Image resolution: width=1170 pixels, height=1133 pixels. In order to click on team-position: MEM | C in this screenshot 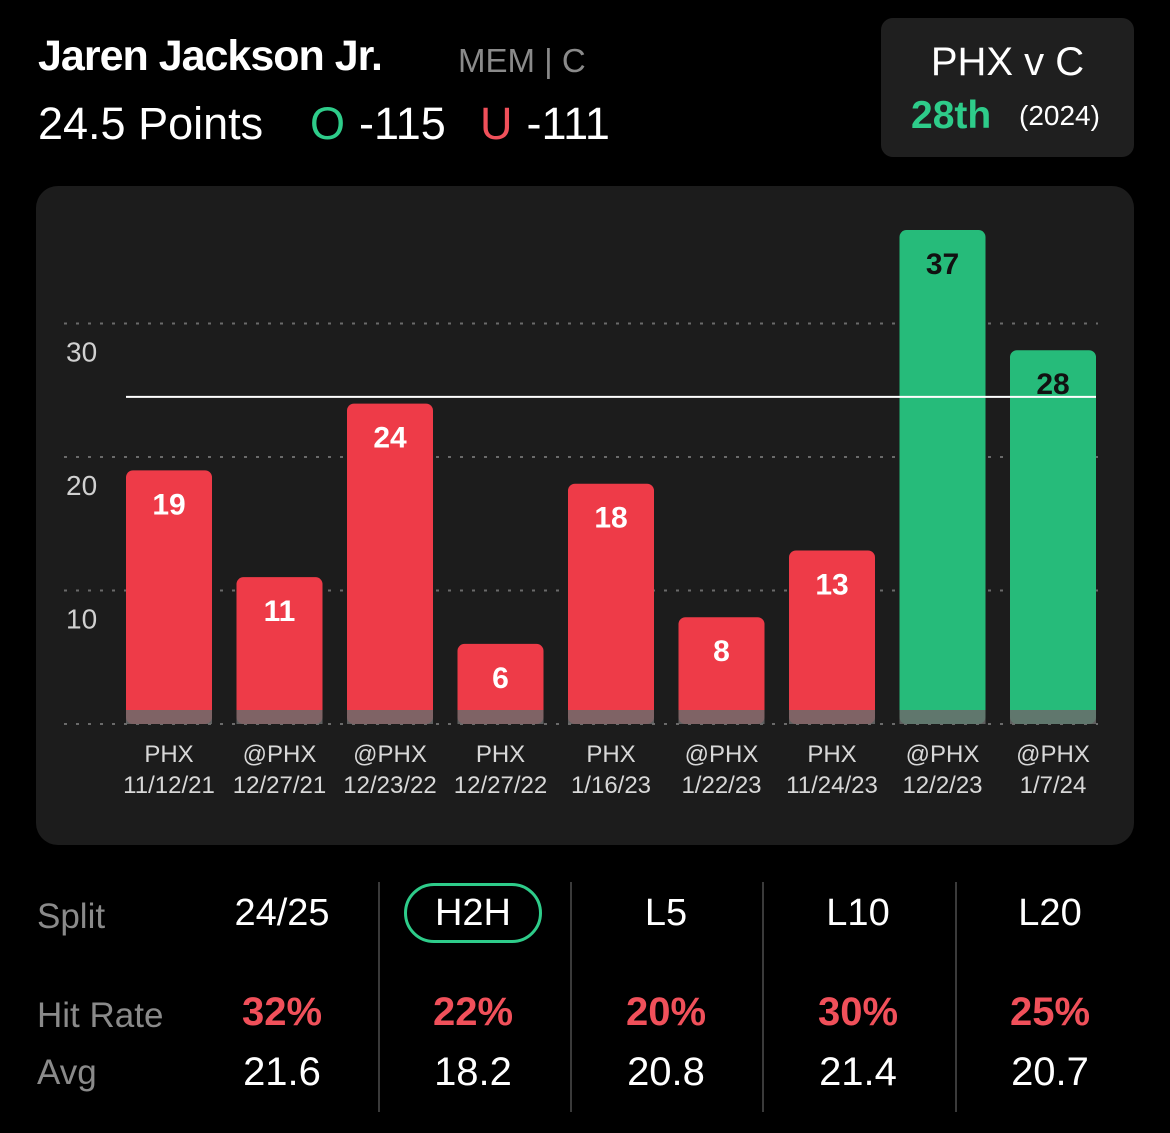, I will do `click(522, 60)`.